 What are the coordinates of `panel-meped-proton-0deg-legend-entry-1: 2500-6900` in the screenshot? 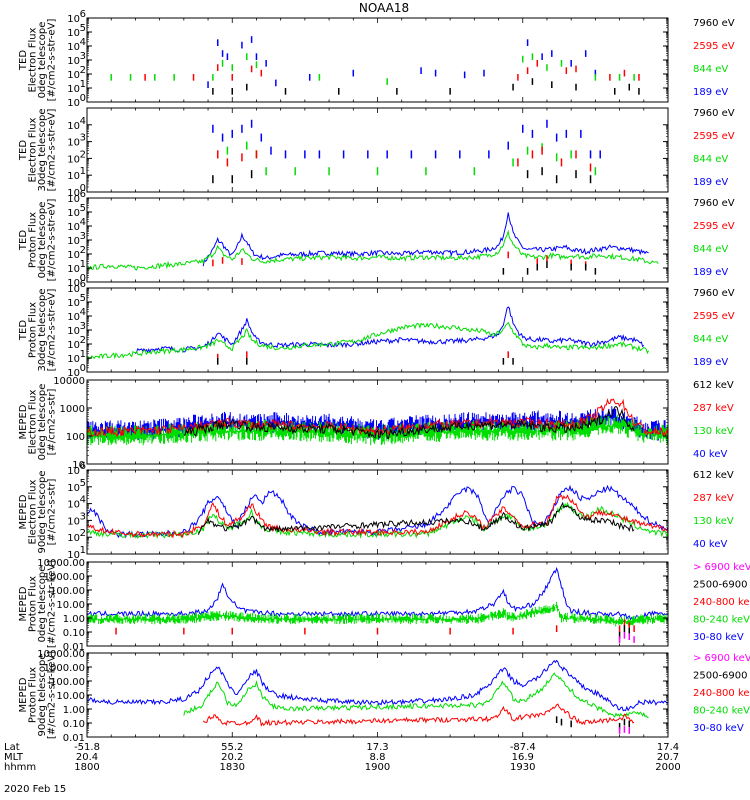 It's located at (720, 585).